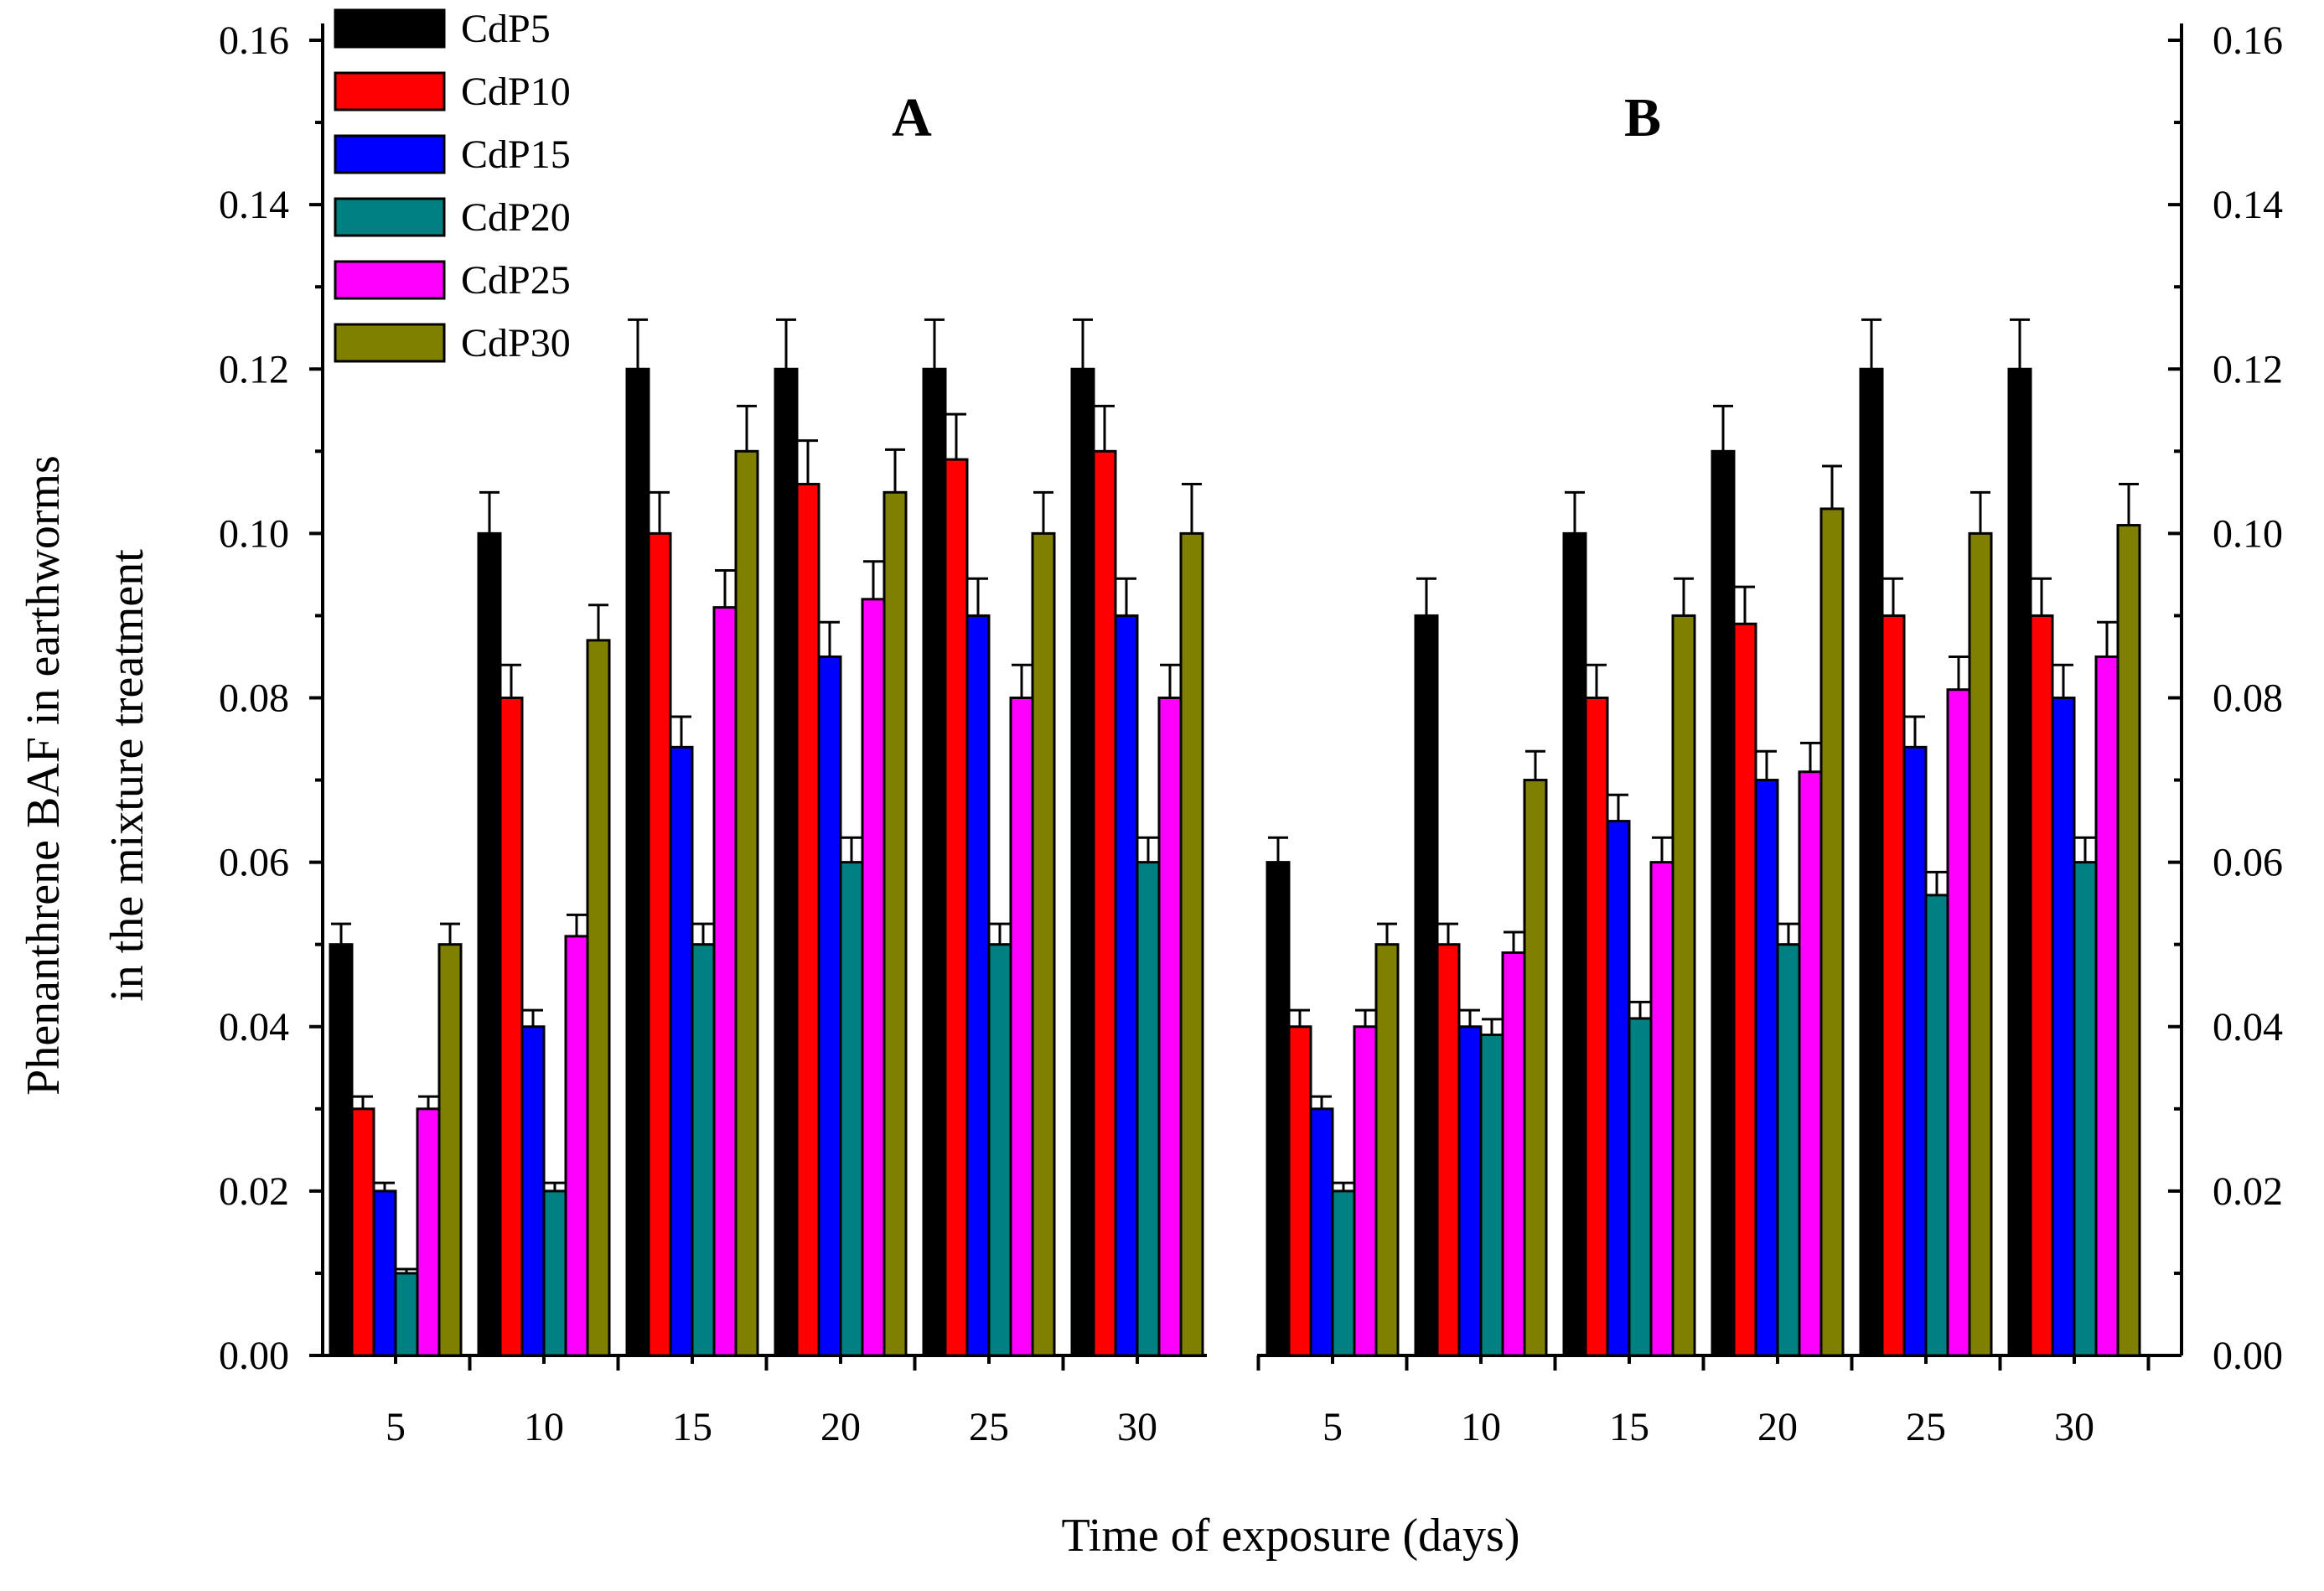  What do you see at coordinates (2248, 1356) in the screenshot?
I see `y-tick-label-right: 0.00` at bounding box center [2248, 1356].